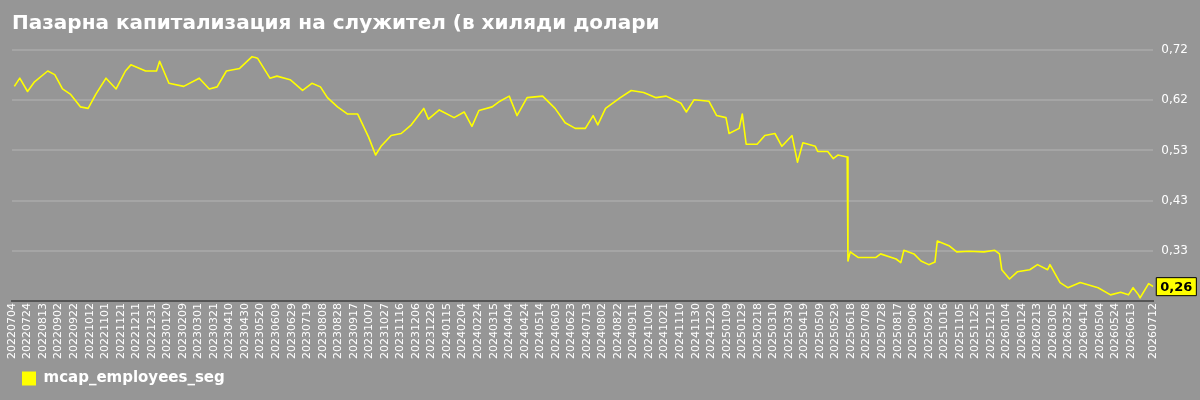  Describe the element at coordinates (307, 331) in the screenshot. I see `x-tick-label: 20230719` at that location.